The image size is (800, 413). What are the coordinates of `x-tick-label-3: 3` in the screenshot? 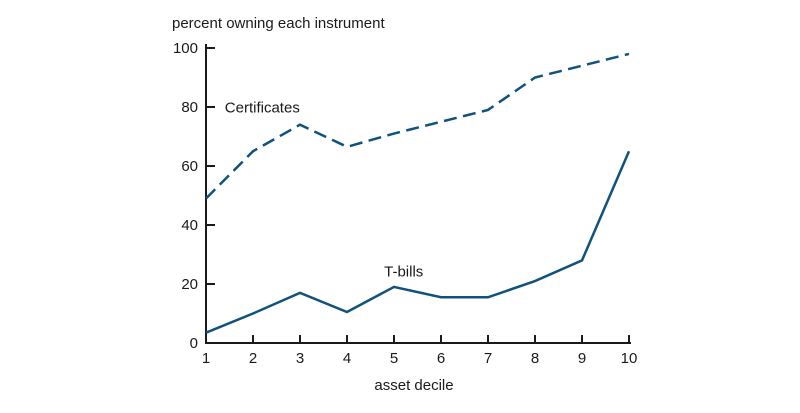 It's located at (300, 358).